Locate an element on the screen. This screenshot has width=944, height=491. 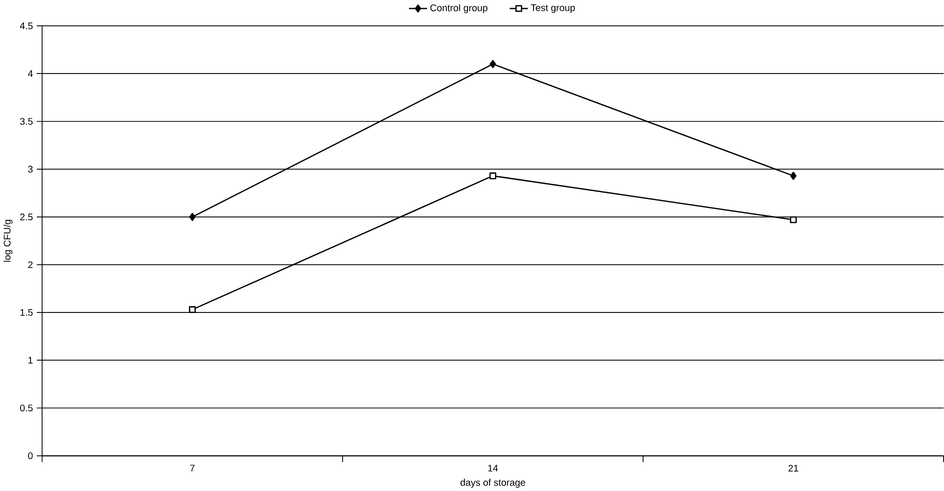
y-tick-label: 2.5 is located at coordinates (26, 216).